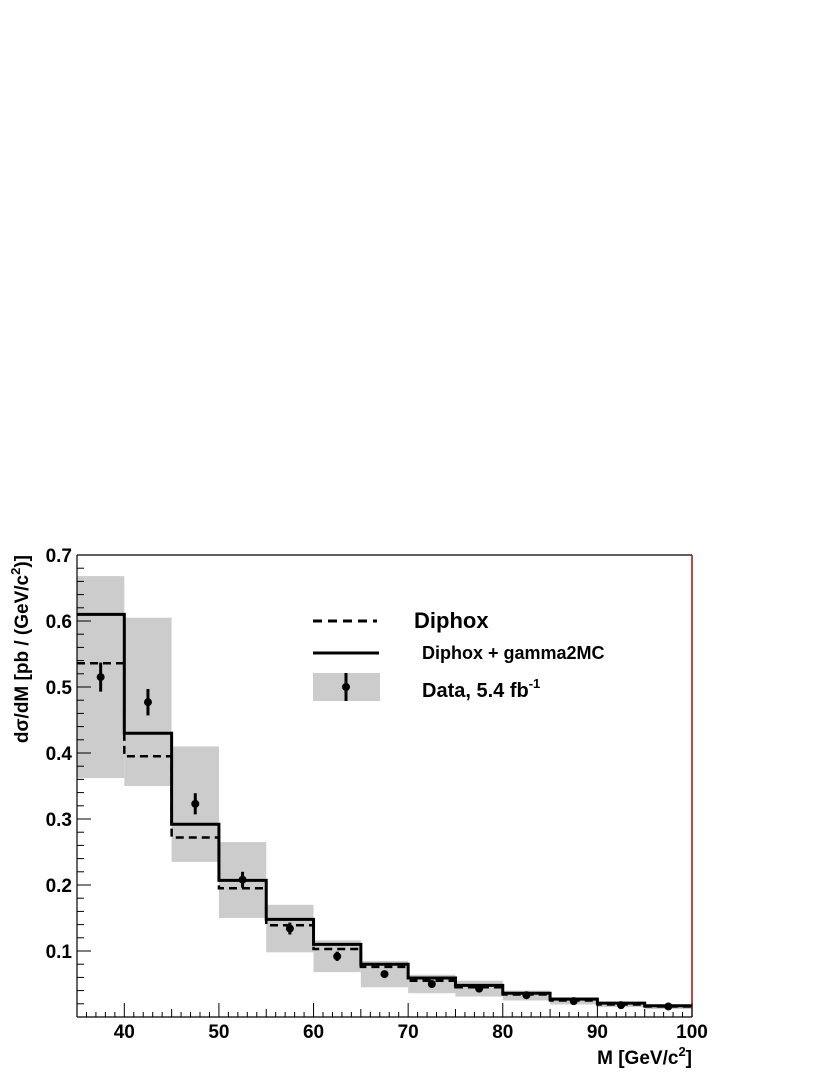 This screenshot has height=1075, width=830. Describe the element at coordinates (59, 688) in the screenshot. I see `y-tick-label: 0.5` at that location.